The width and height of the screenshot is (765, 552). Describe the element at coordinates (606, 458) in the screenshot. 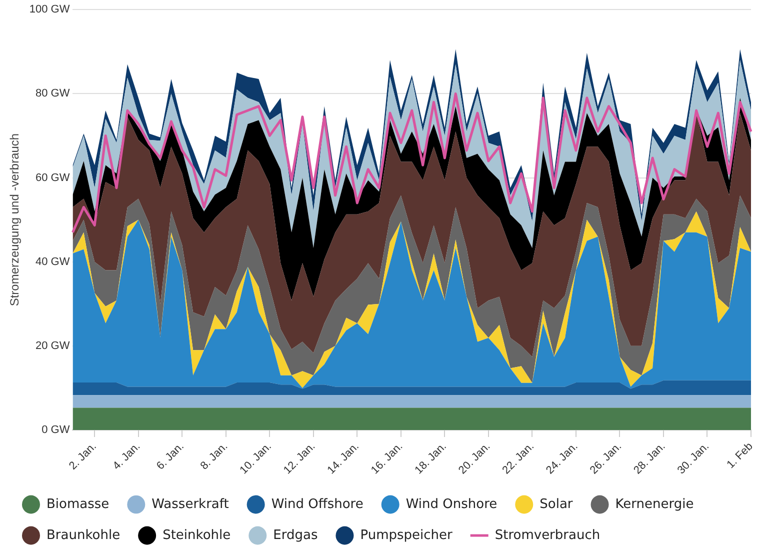

I see `x-tick-label: 26. Jan.` at that location.